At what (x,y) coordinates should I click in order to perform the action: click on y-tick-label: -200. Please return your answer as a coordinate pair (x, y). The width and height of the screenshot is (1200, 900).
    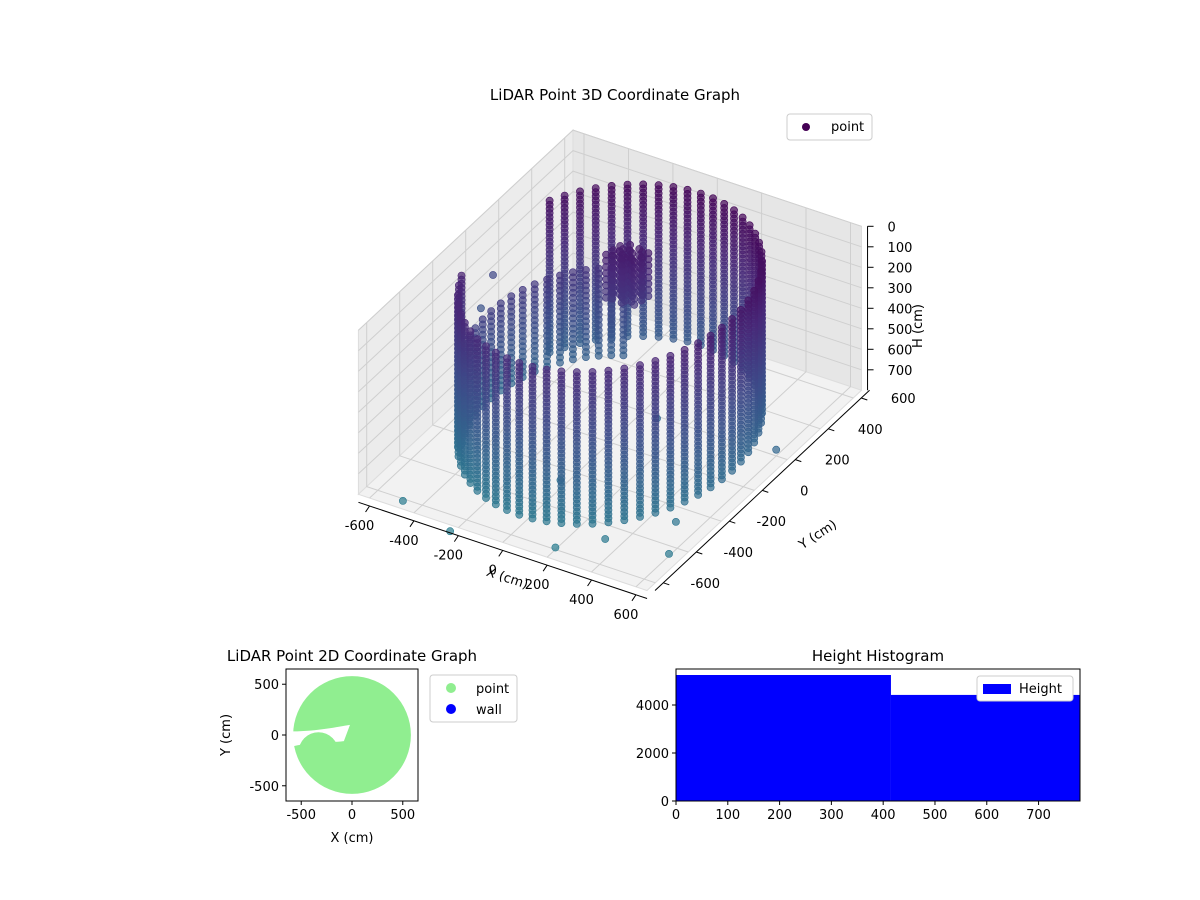
    Looking at the image, I should click on (772, 522).